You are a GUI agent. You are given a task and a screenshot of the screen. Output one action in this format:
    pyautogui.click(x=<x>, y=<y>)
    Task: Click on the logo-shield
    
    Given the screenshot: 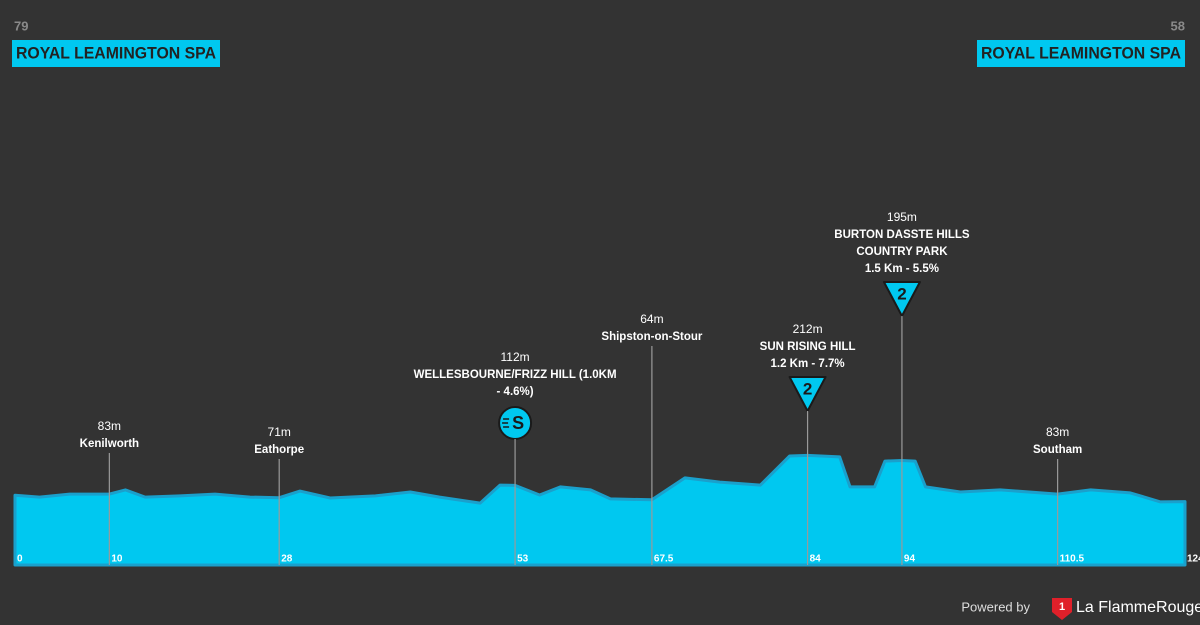 What is the action you would take?
    pyautogui.click(x=1062, y=609)
    